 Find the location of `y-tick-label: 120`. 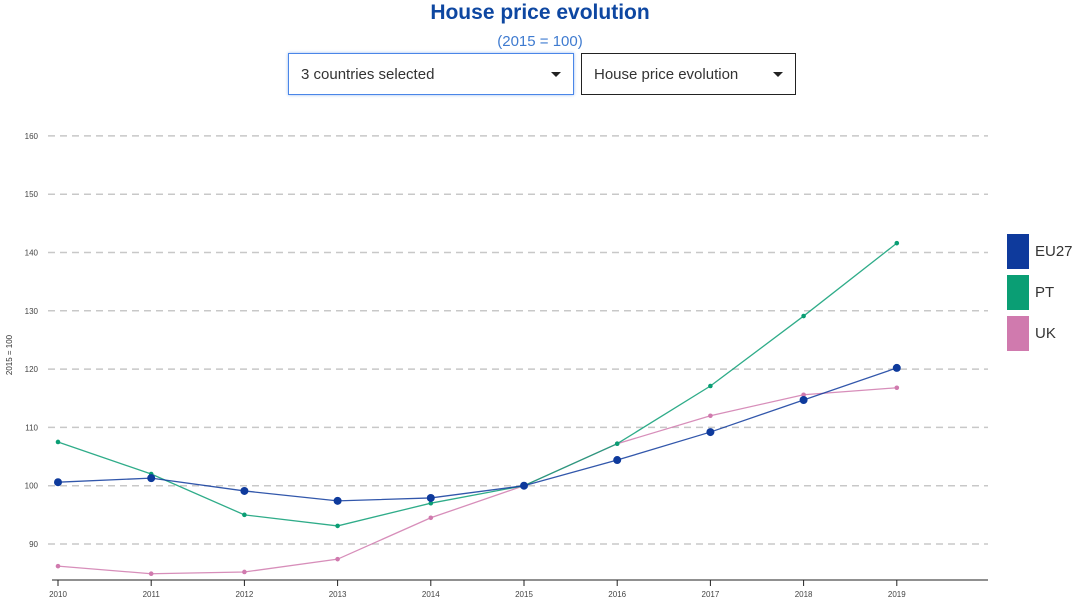

y-tick-label: 120 is located at coordinates (32, 369).